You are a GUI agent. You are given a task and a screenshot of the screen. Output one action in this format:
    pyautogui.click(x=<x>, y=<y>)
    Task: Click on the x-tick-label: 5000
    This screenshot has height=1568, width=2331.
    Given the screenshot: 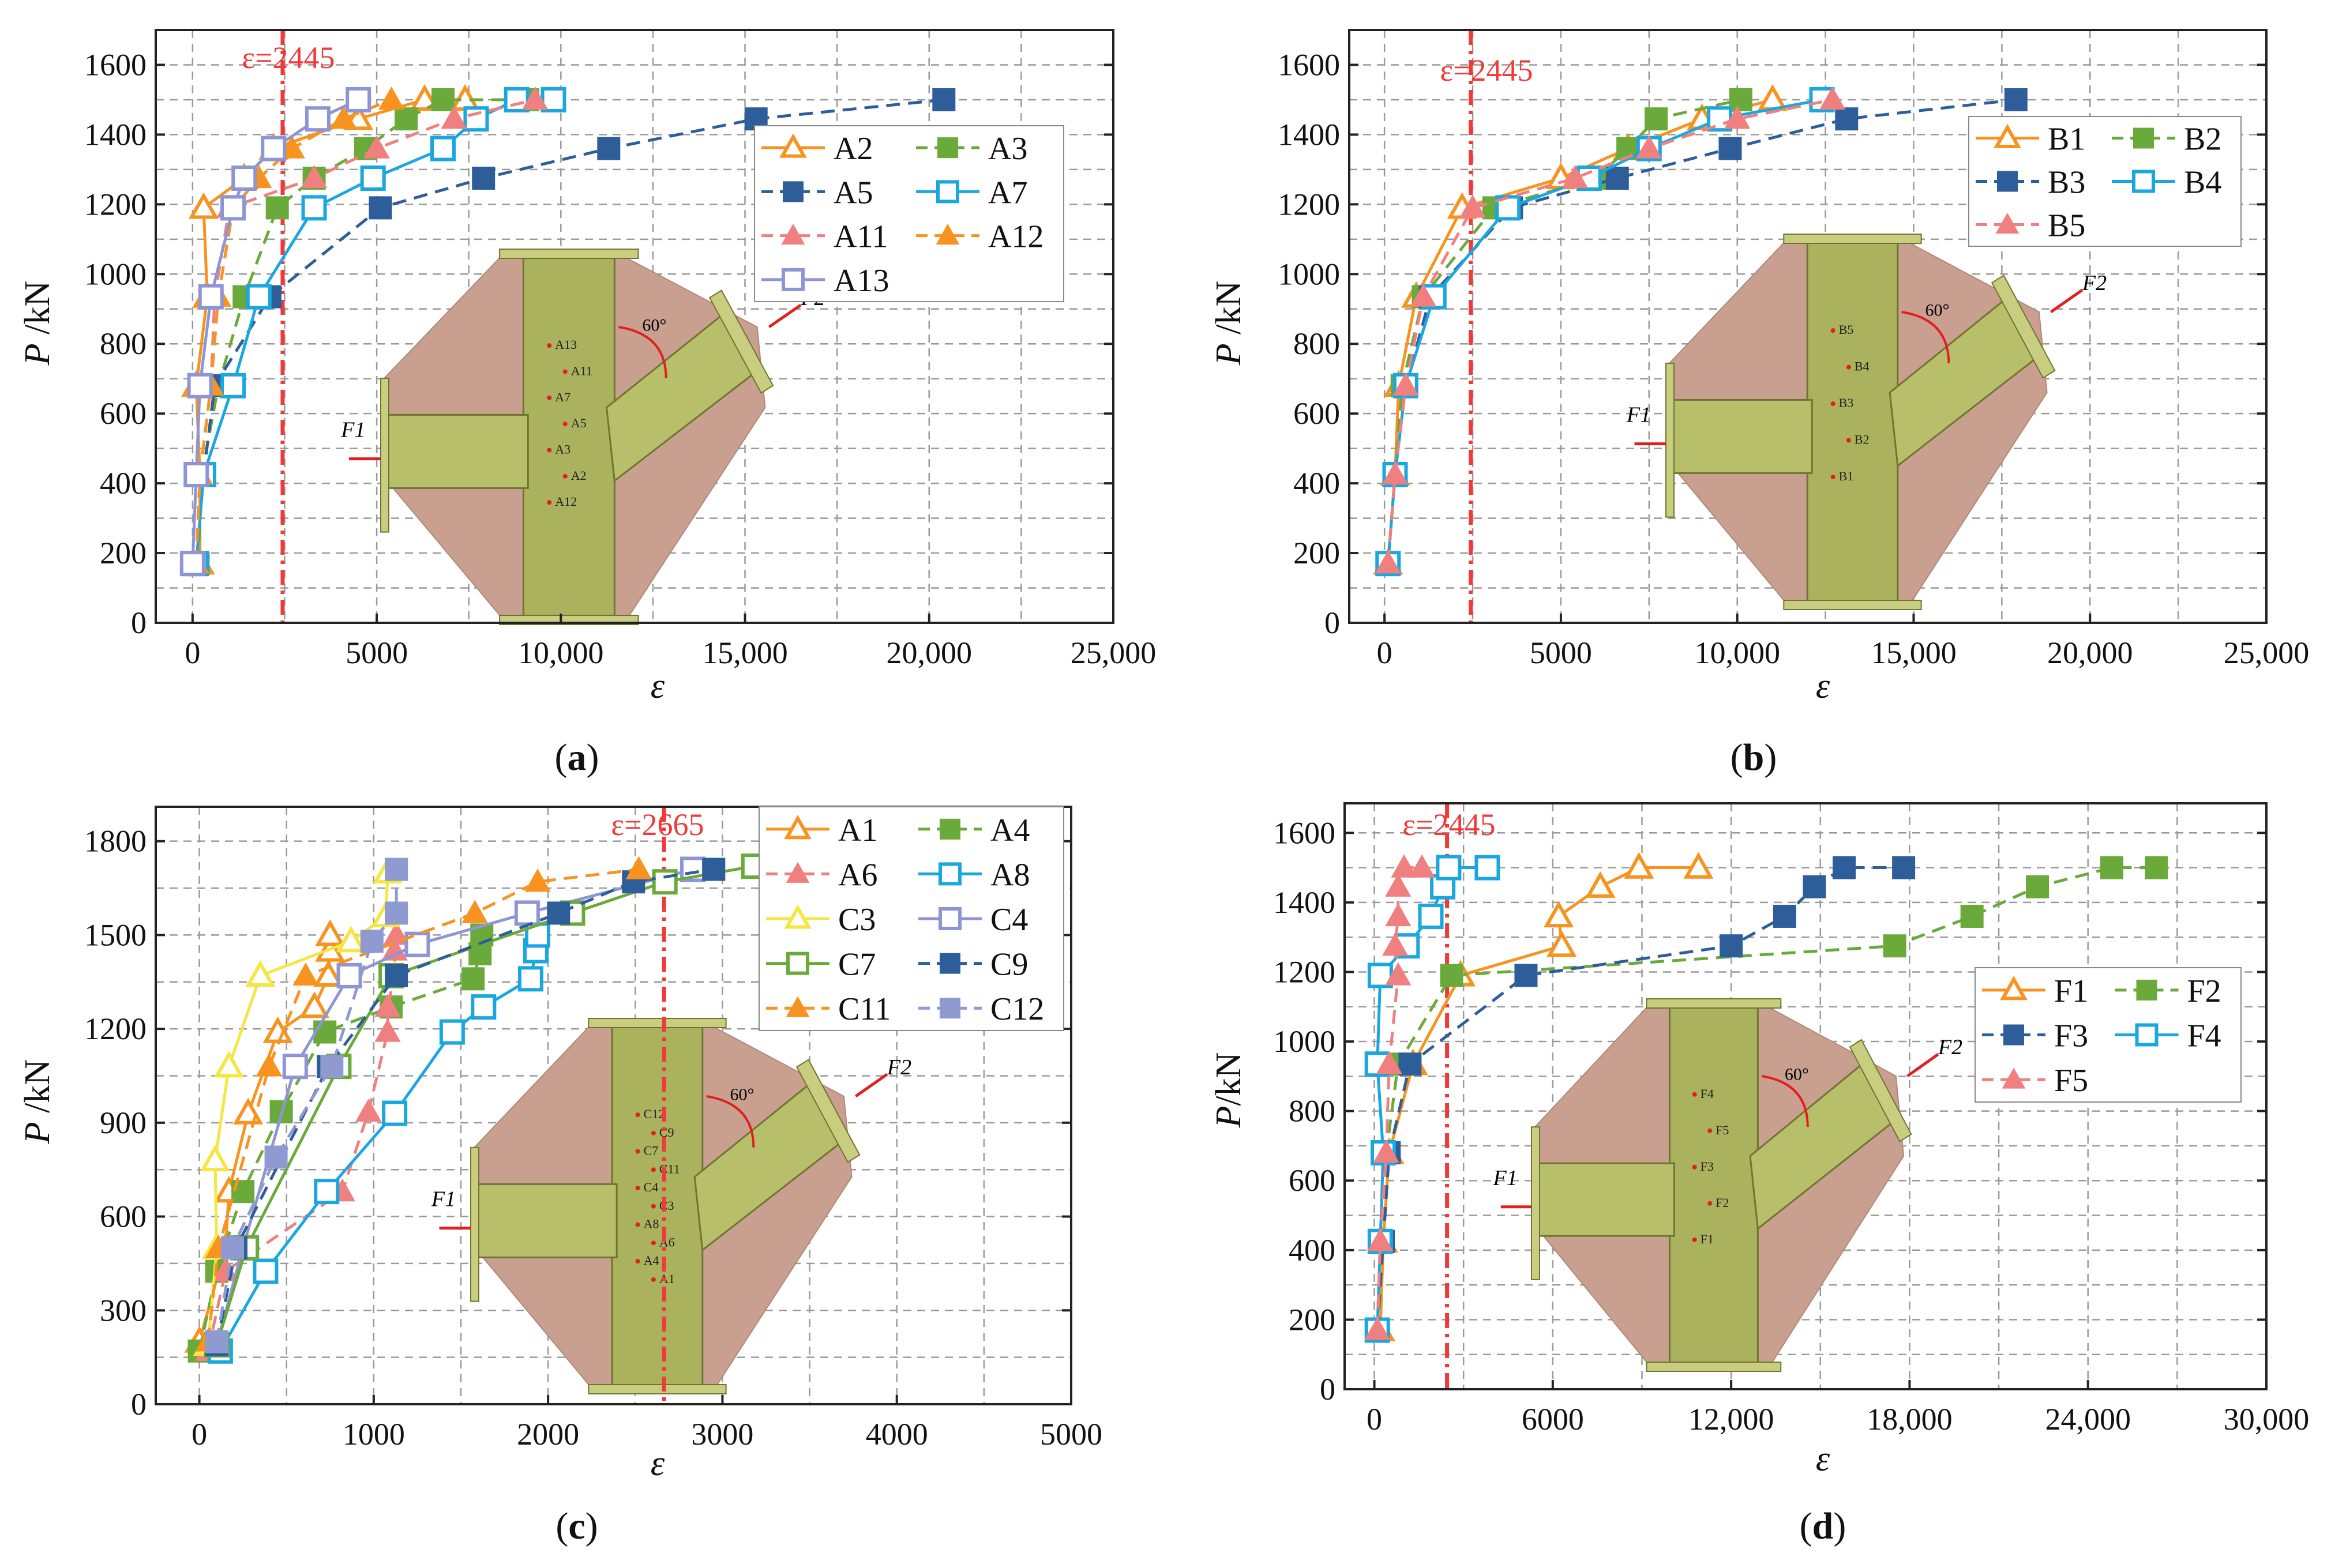 What is the action you would take?
    pyautogui.click(x=377, y=653)
    